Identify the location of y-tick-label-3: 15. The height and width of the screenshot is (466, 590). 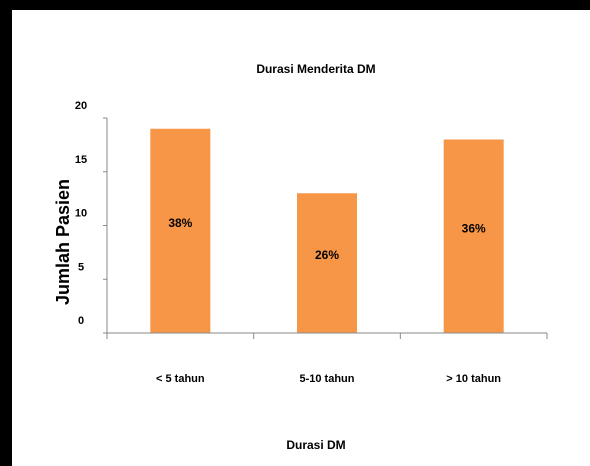
(81, 160).